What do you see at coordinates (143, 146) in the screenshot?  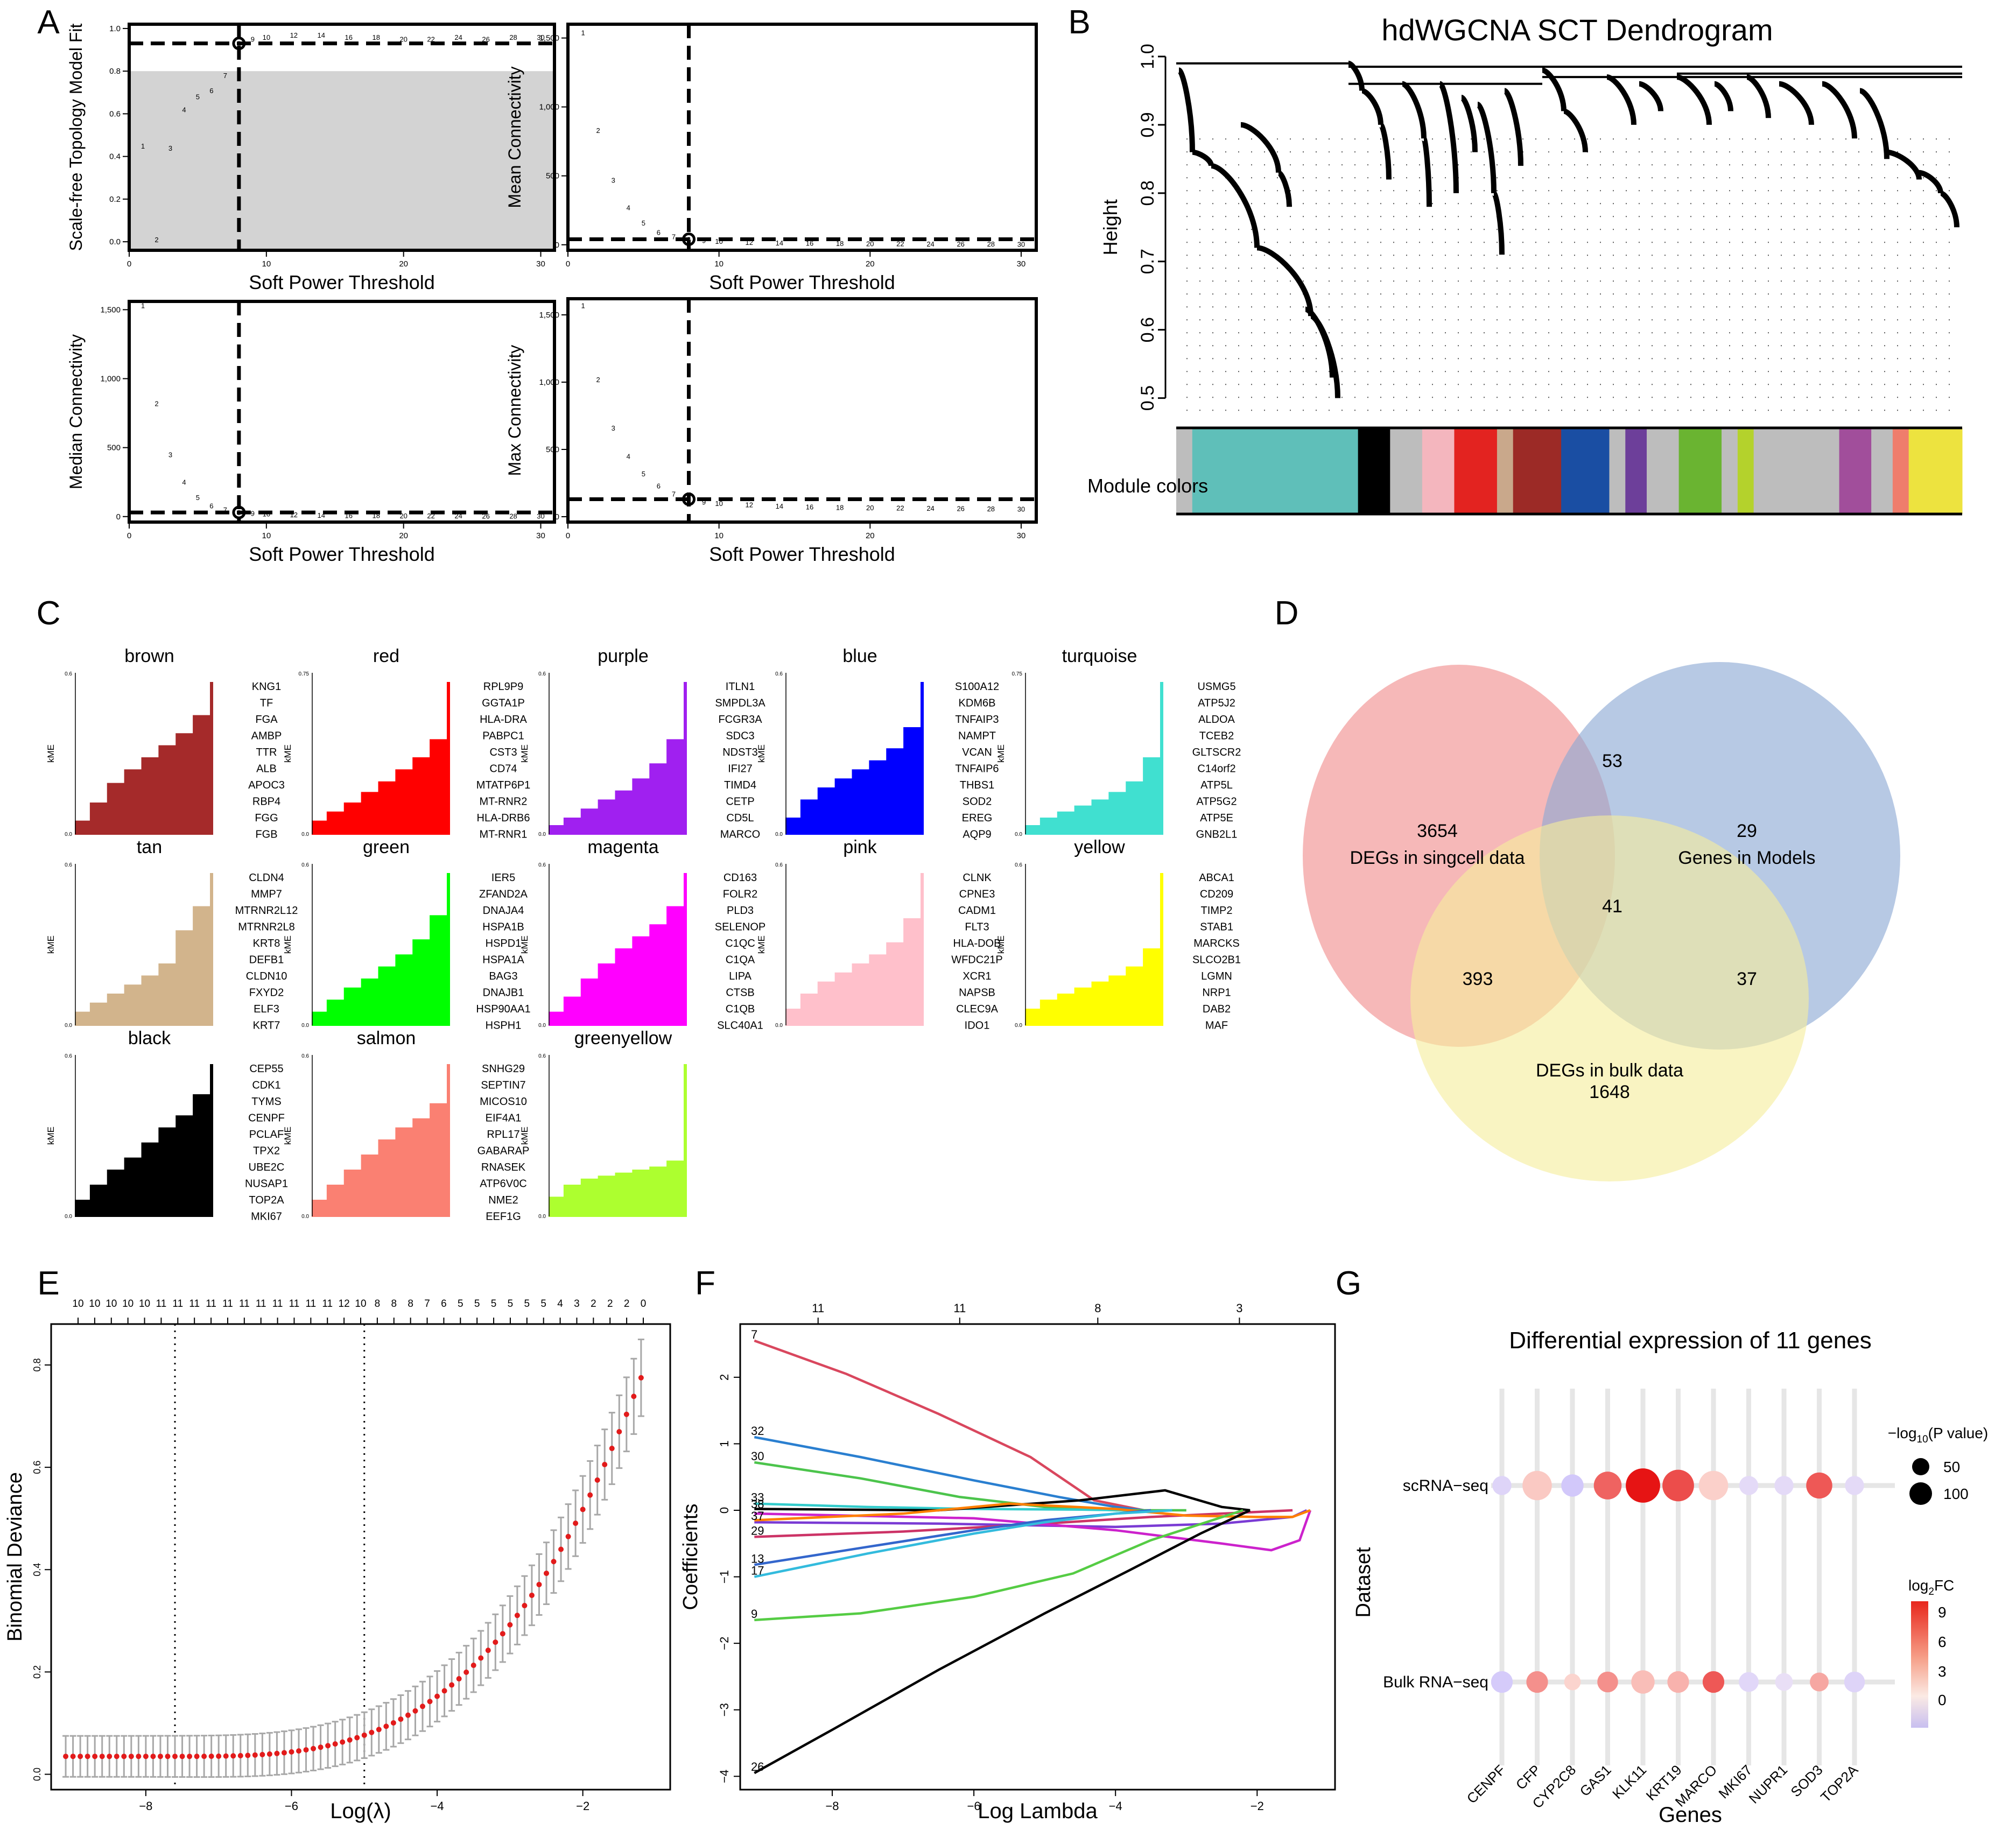 I see `point-label: 1` at bounding box center [143, 146].